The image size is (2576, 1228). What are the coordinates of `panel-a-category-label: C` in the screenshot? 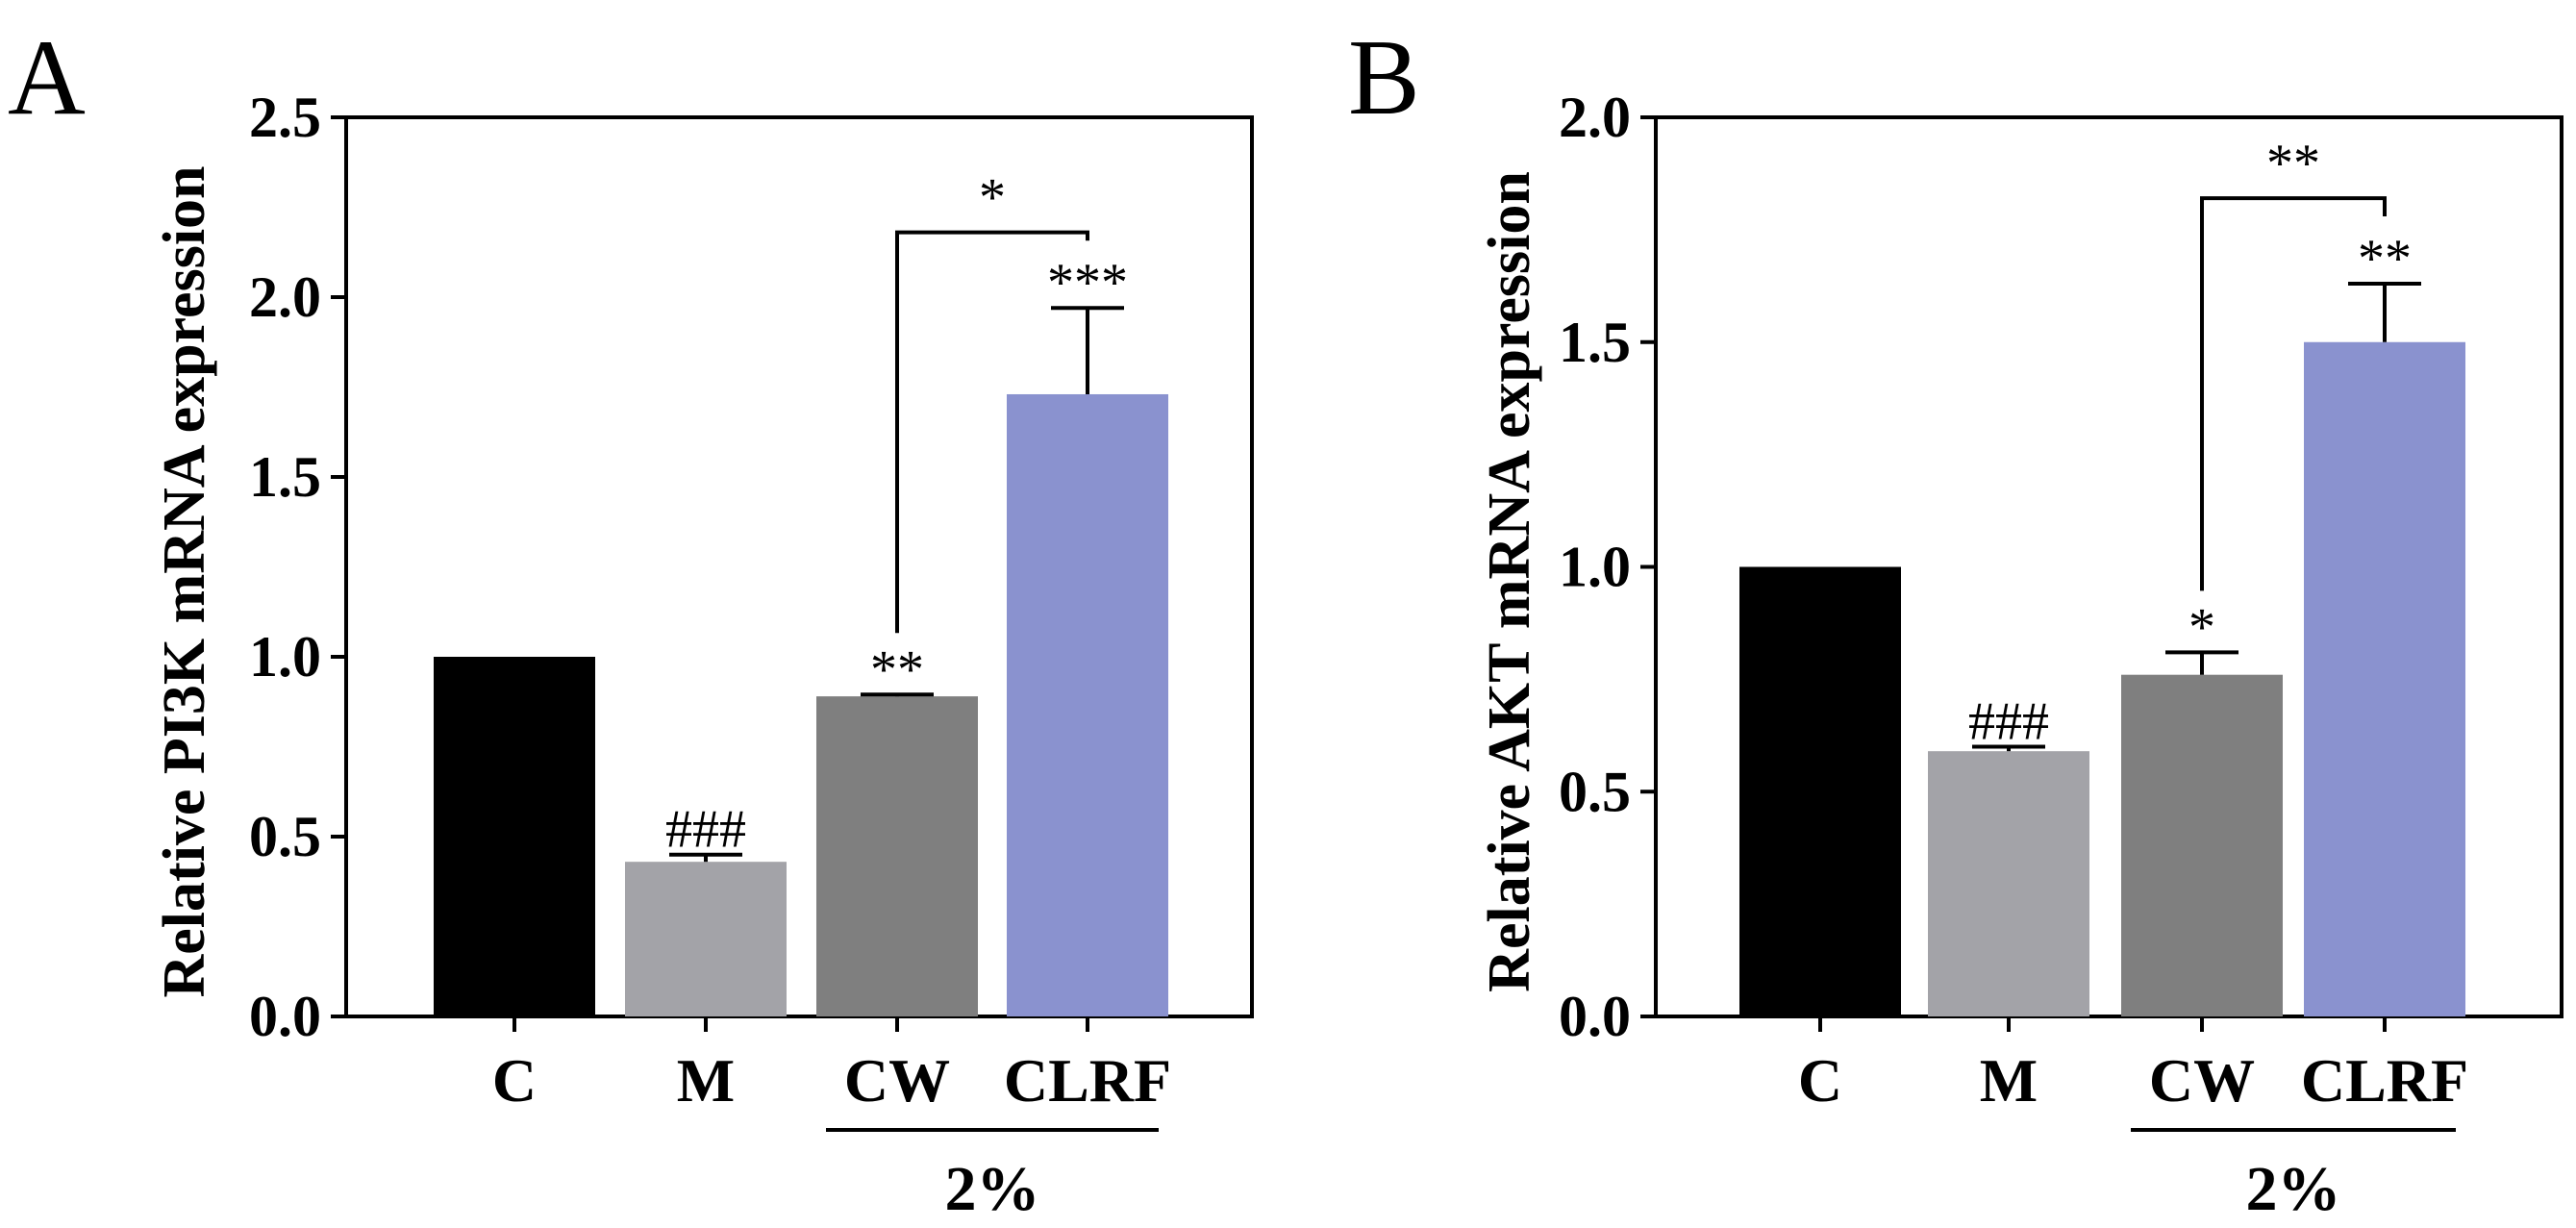 It's located at (514, 1080).